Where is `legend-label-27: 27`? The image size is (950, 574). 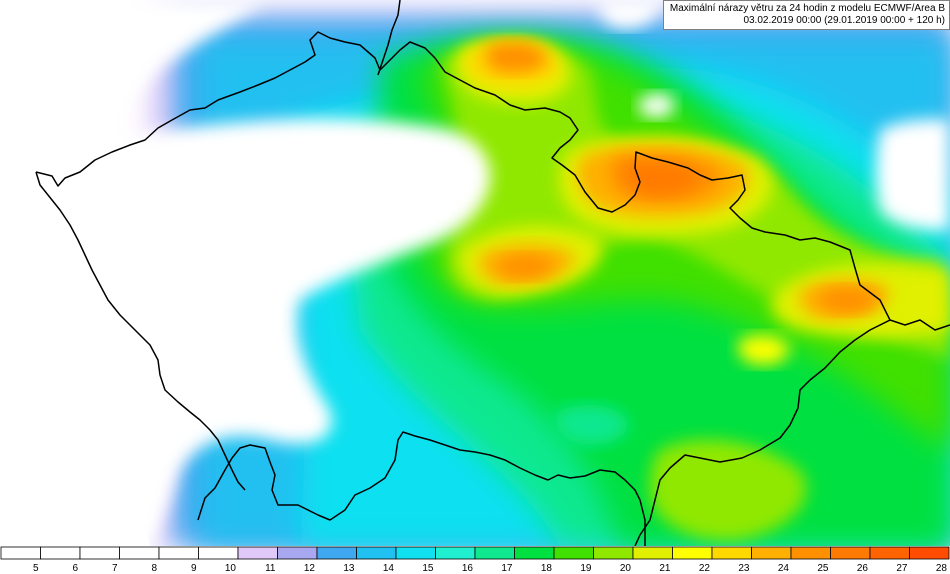
legend-label-27: 27 is located at coordinates (902, 568).